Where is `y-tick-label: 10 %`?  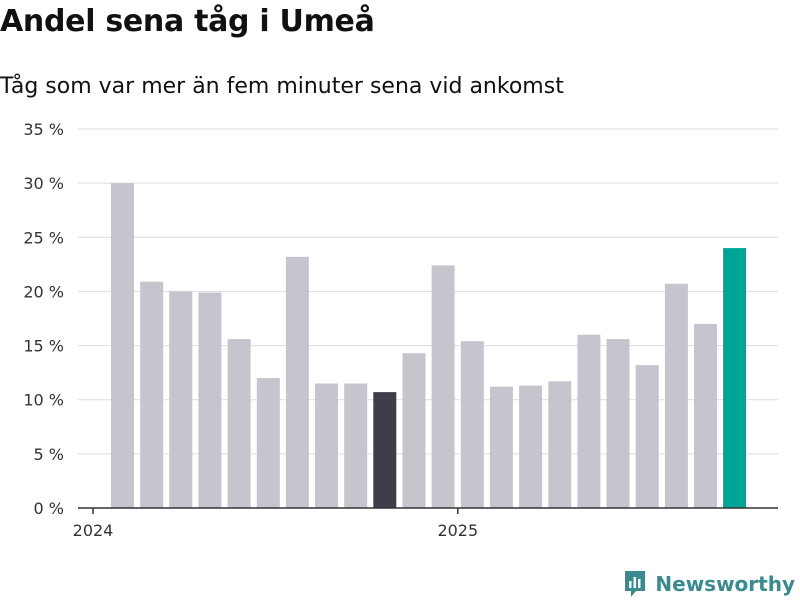
y-tick-label: 10 % is located at coordinates (43, 400).